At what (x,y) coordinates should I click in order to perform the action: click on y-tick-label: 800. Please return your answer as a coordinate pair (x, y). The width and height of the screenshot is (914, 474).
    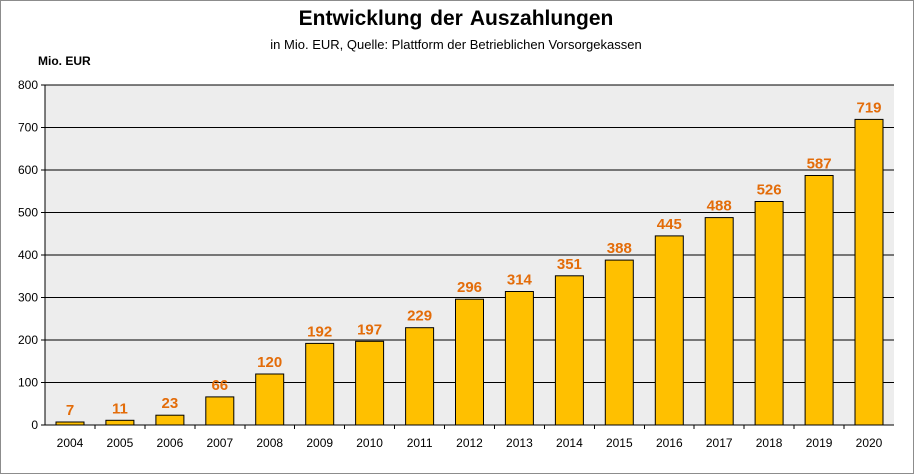
    Looking at the image, I should click on (28, 85).